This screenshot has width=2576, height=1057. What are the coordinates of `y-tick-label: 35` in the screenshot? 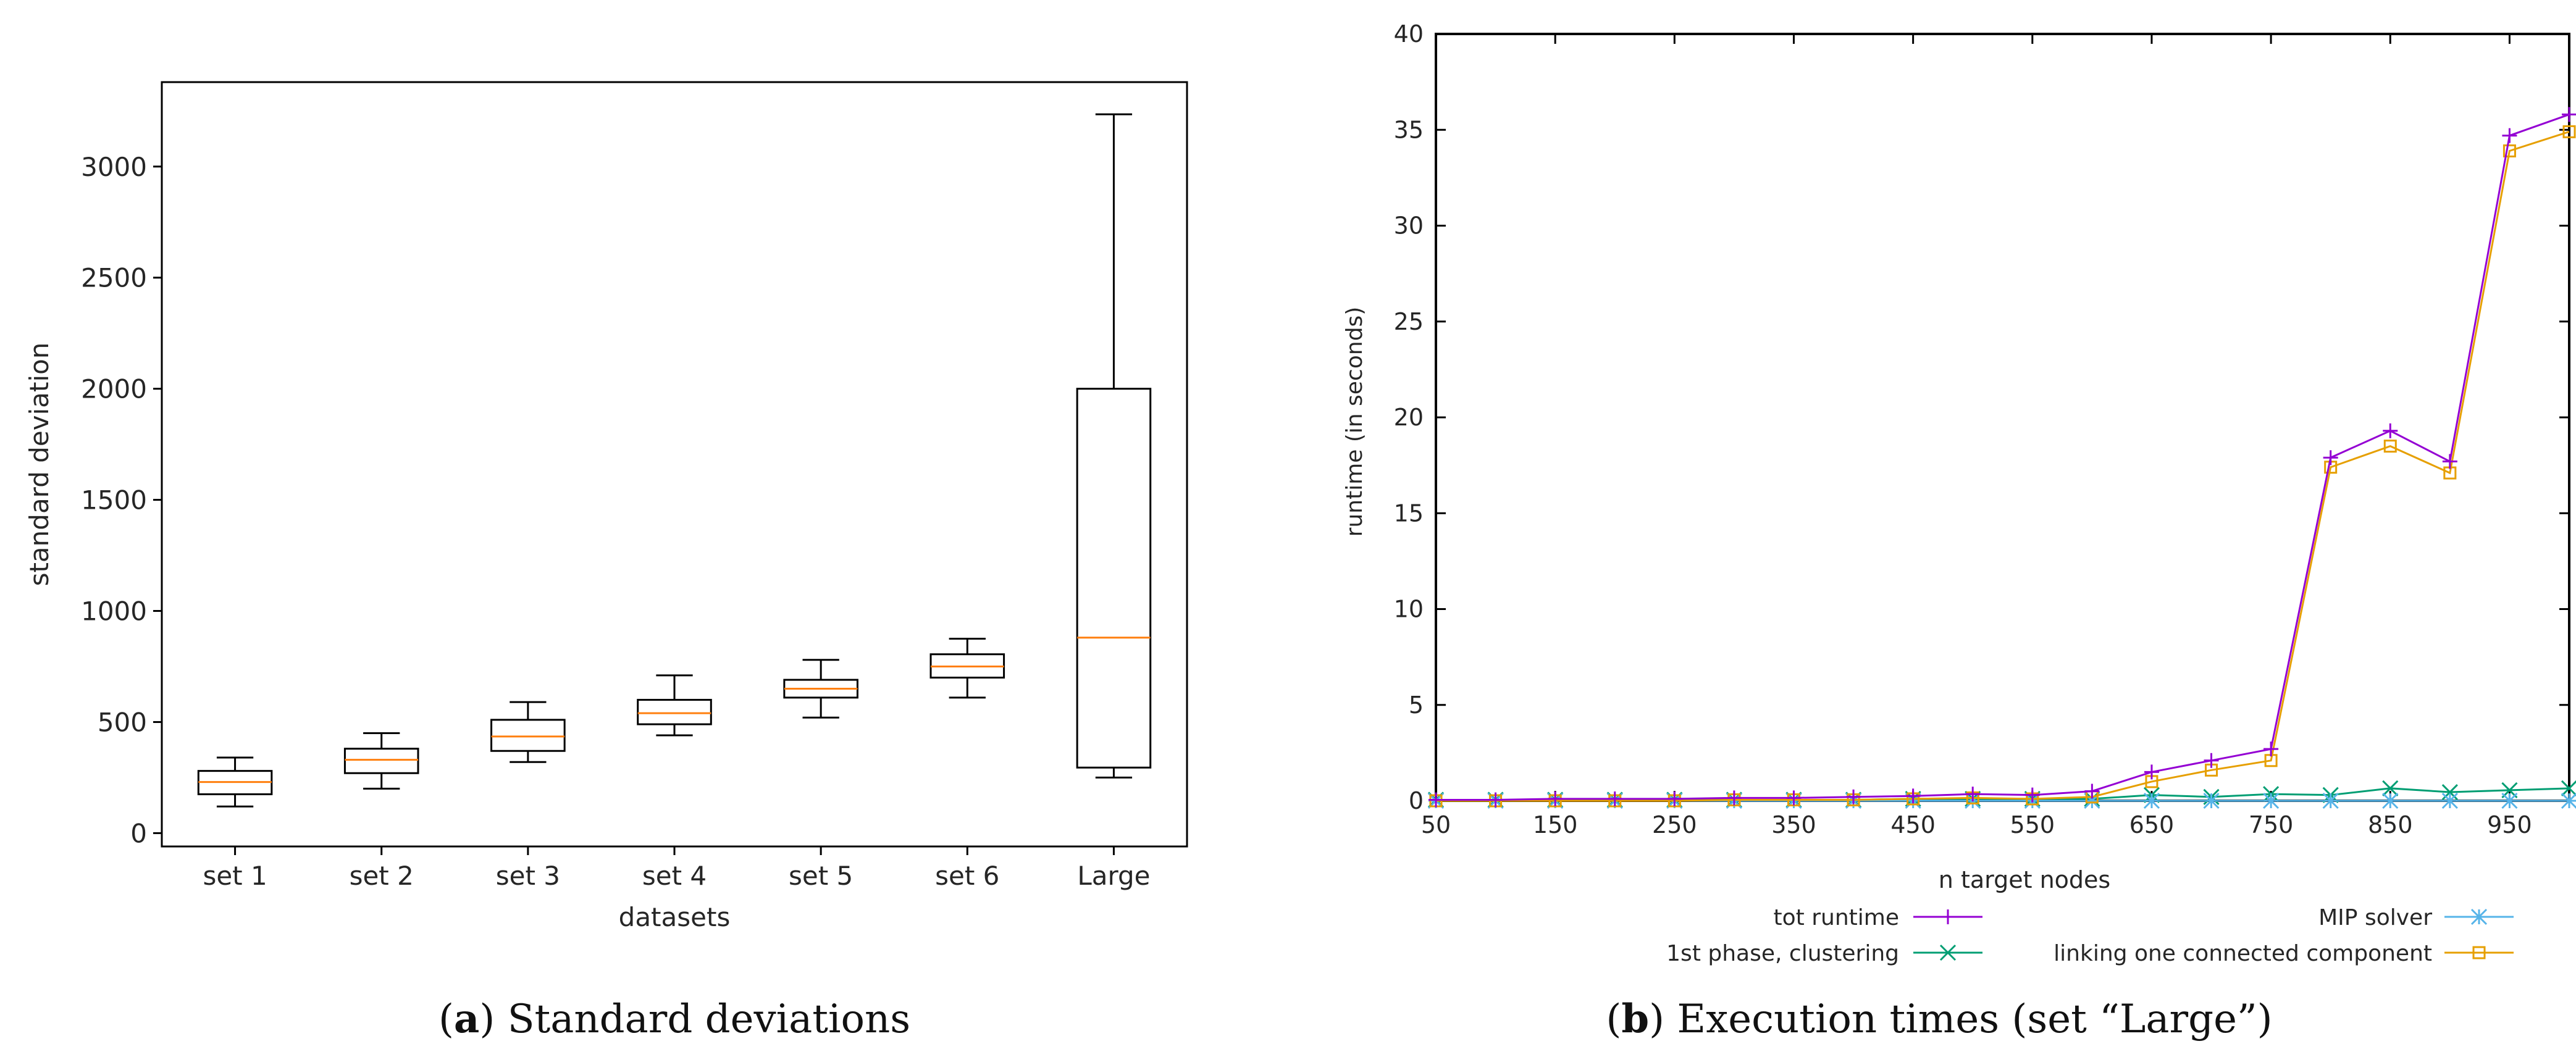 It's located at (1409, 129).